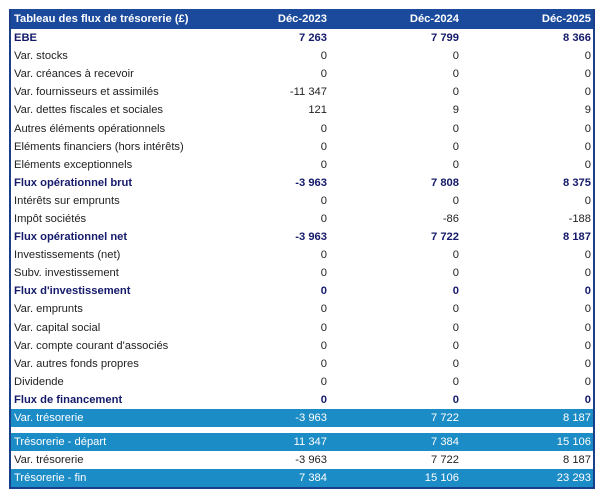 Image resolution: width=600 pixels, height=501 pixels. I want to click on cell-value: -86, so click(450, 218).